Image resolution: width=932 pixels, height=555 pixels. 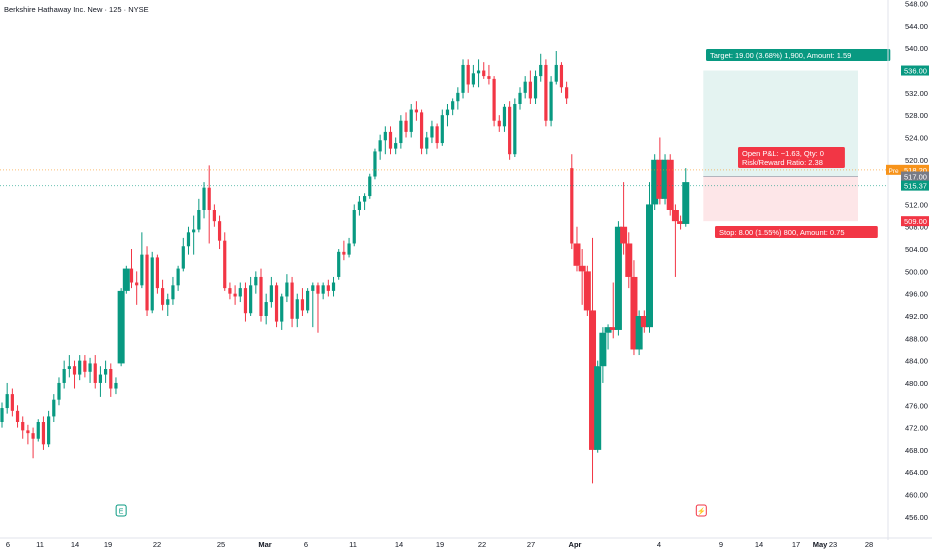 I want to click on event-marker-badge, so click(x=121, y=510).